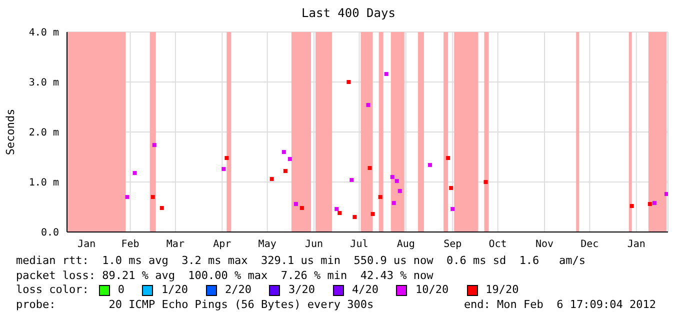 The width and height of the screenshot is (697, 321). I want to click on legend-label: 19/20, so click(502, 290).